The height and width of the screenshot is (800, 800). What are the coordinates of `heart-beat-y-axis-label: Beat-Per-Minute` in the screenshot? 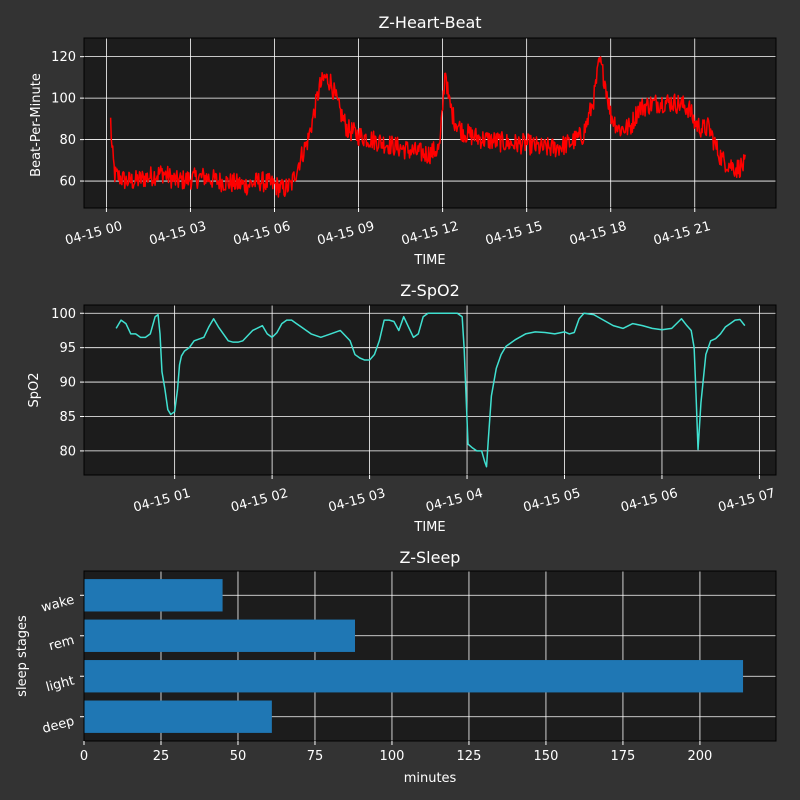 It's located at (36, 125).